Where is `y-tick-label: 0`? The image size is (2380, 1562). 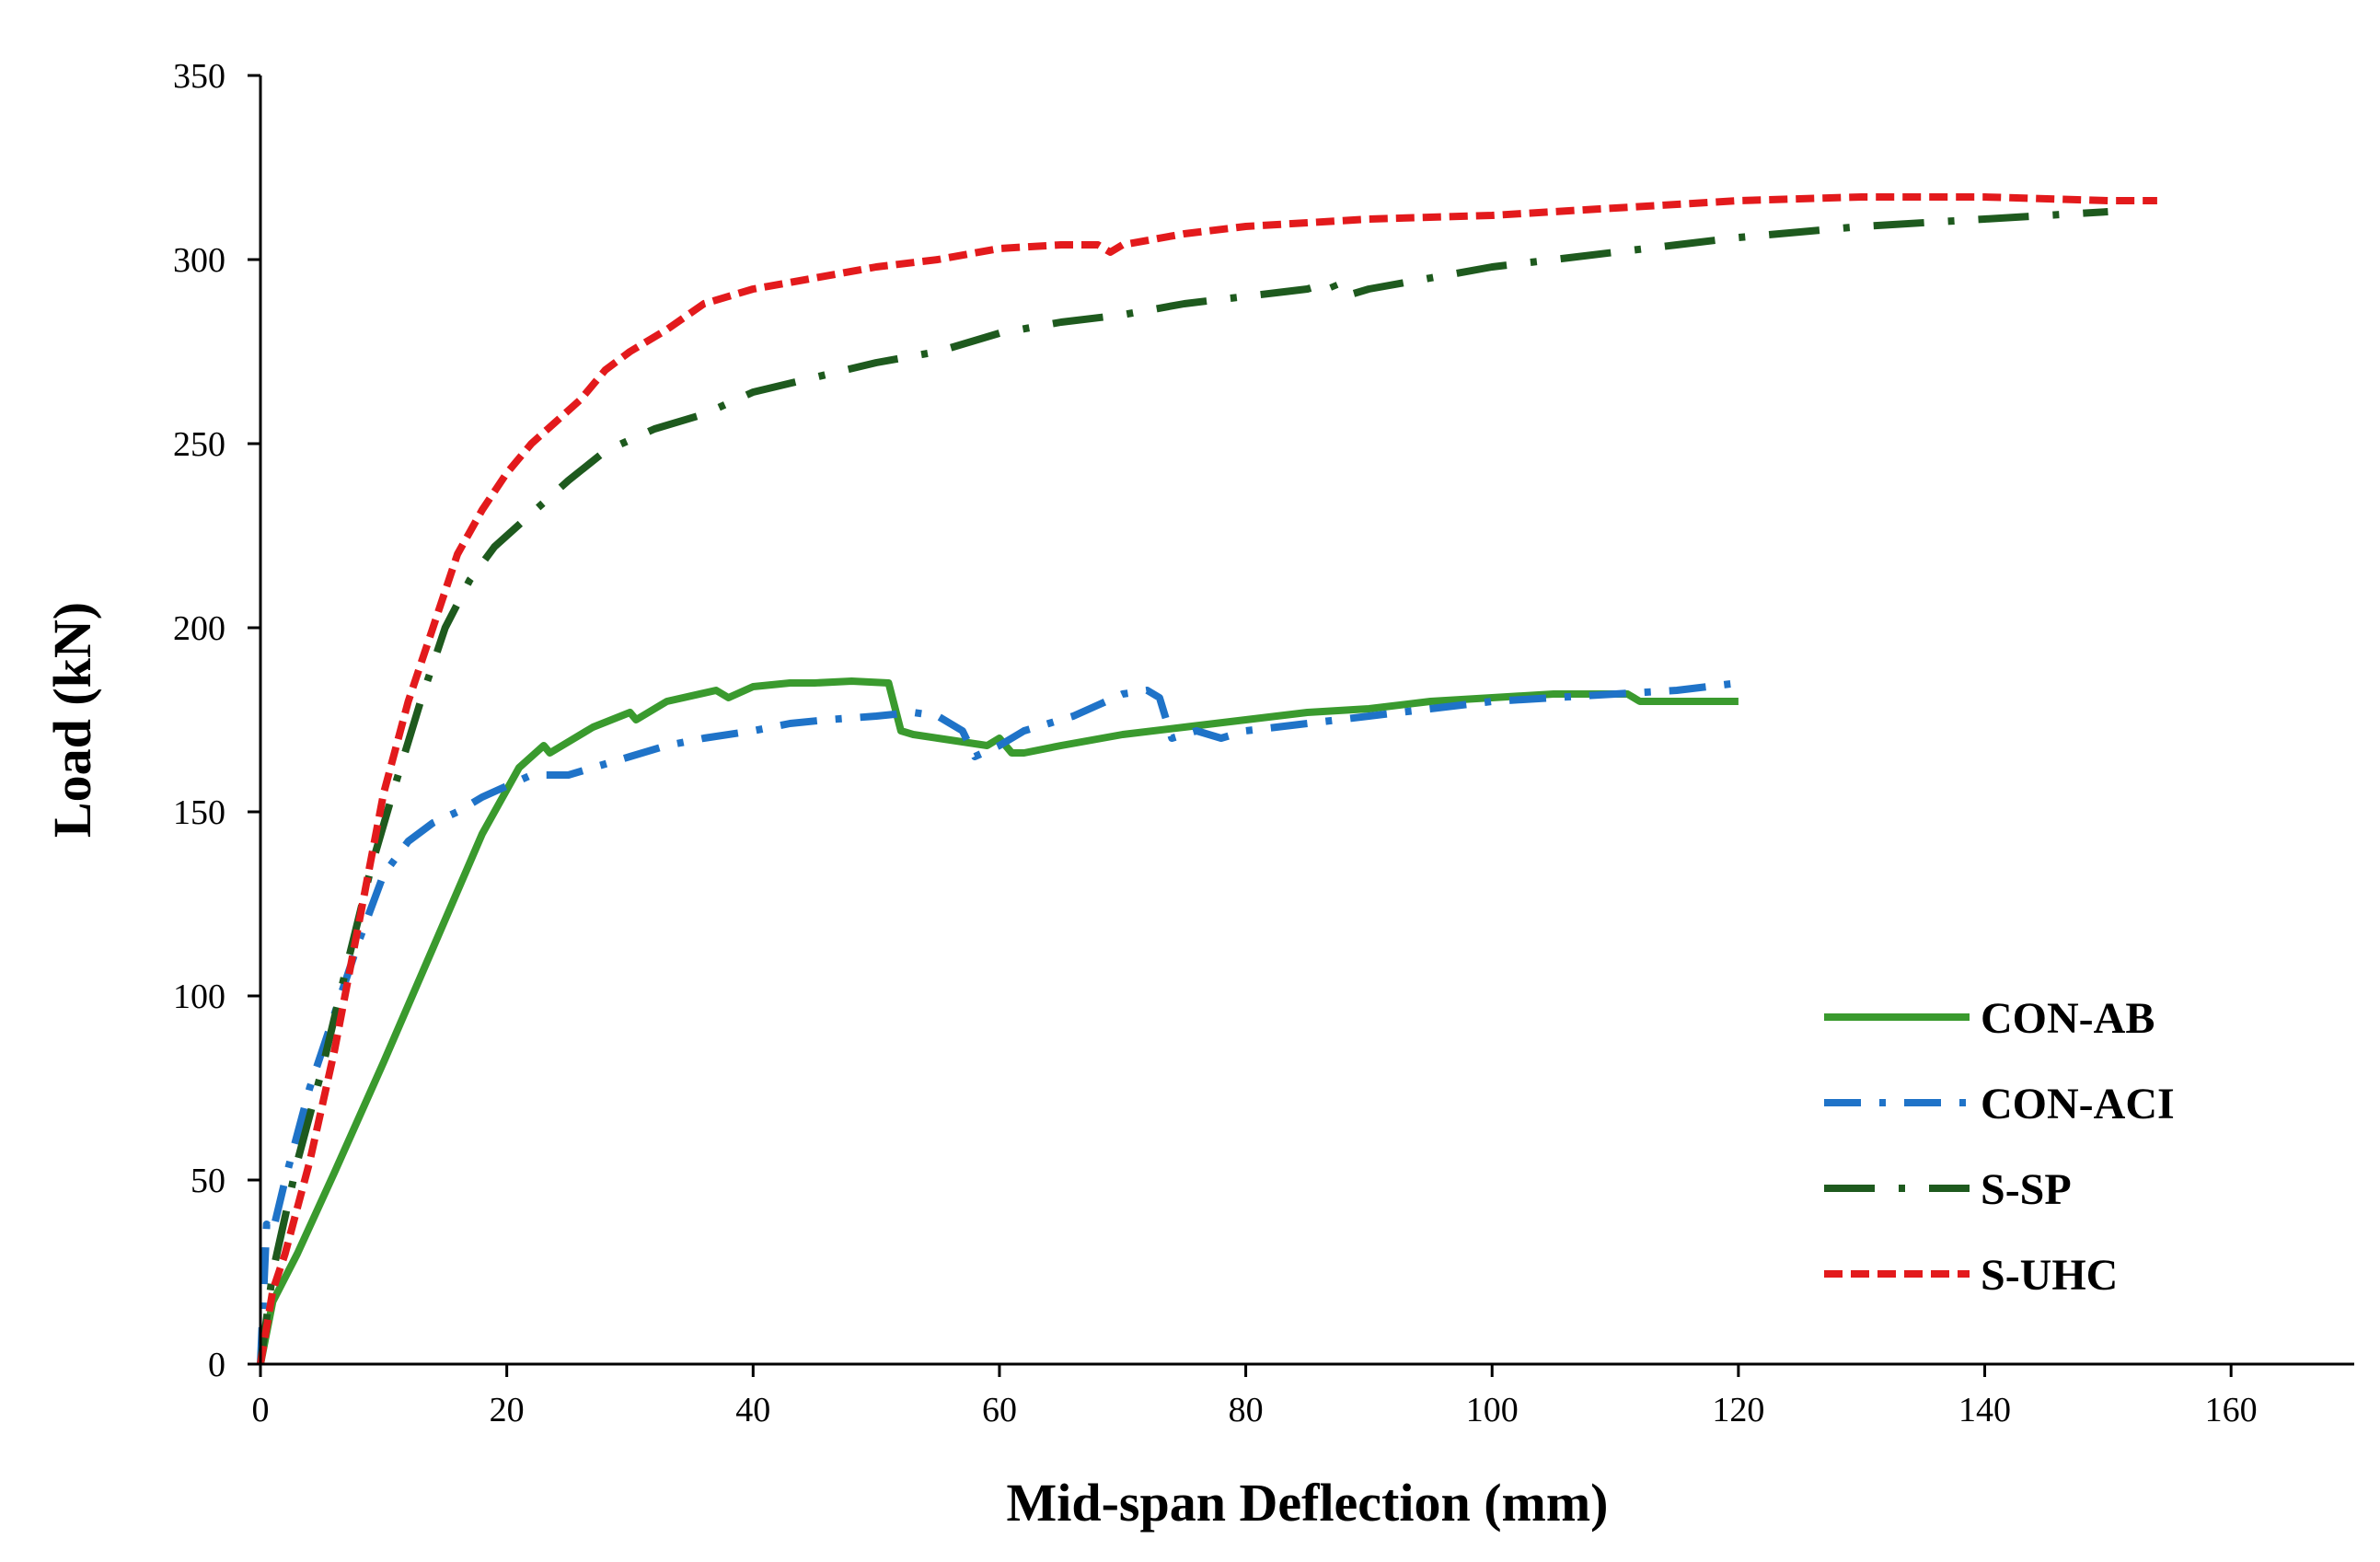 y-tick-label: 0 is located at coordinates (216, 1365).